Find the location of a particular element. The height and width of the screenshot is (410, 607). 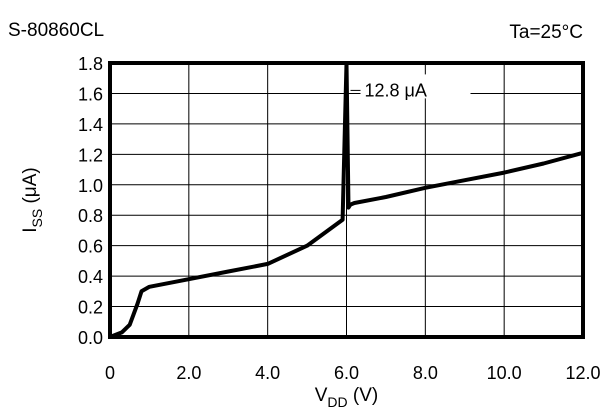

y-tick-label: 1.4 is located at coordinates (90, 125).